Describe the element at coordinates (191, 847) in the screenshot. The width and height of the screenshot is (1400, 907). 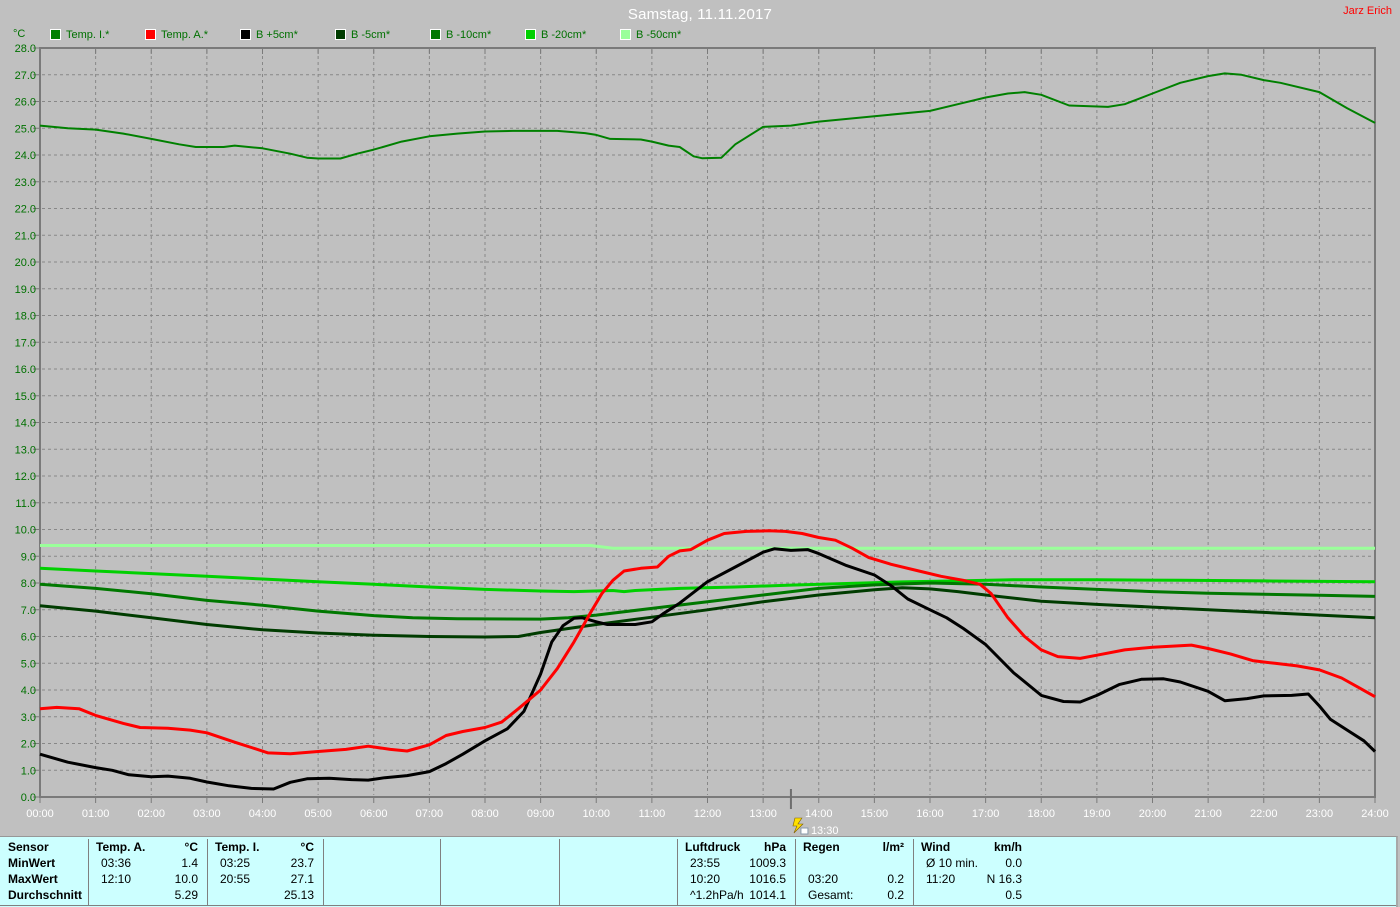
I see `sensor-unit: °C` at that location.